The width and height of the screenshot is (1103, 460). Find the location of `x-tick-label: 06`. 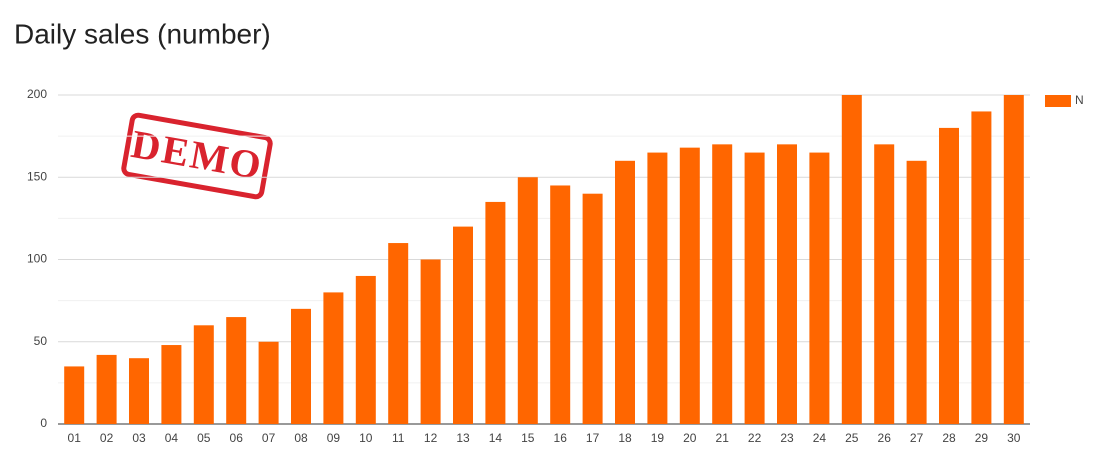

x-tick-label: 06 is located at coordinates (237, 438).